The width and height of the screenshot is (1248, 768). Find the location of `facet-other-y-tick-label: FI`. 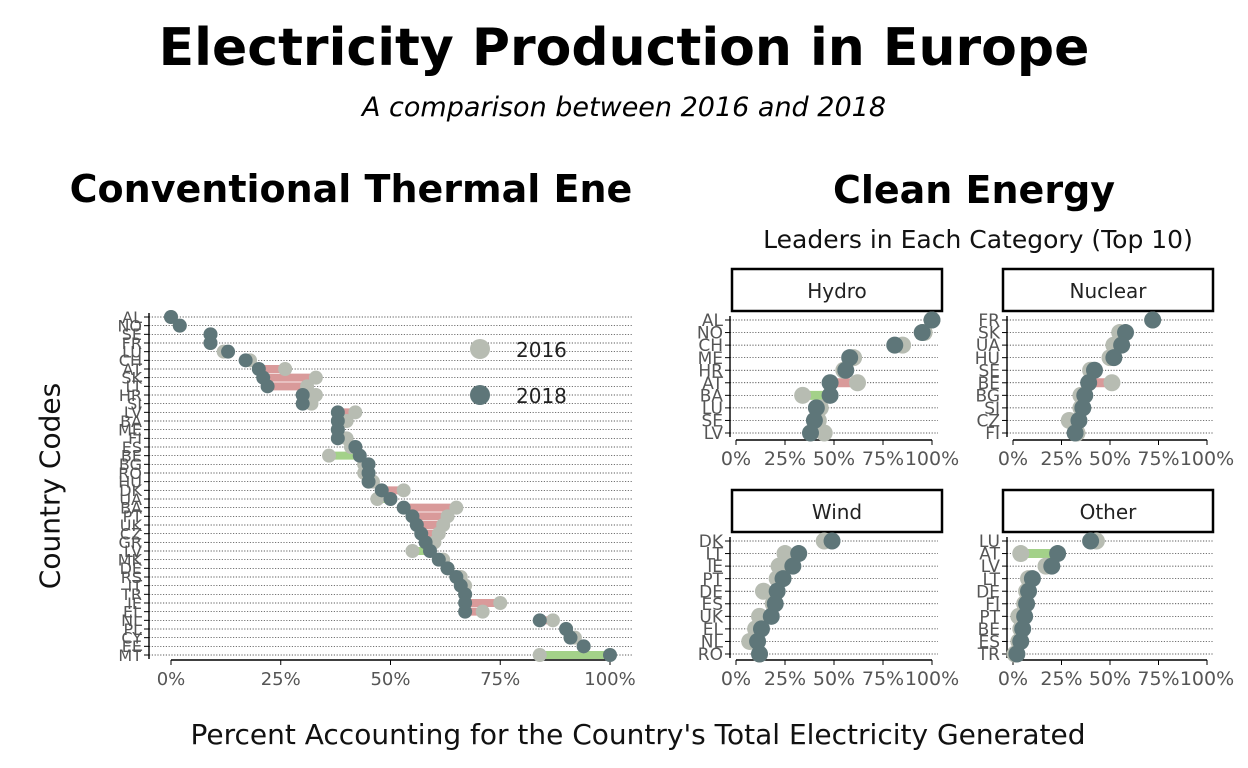

facet-other-y-tick-label: FI is located at coordinates (992, 605).